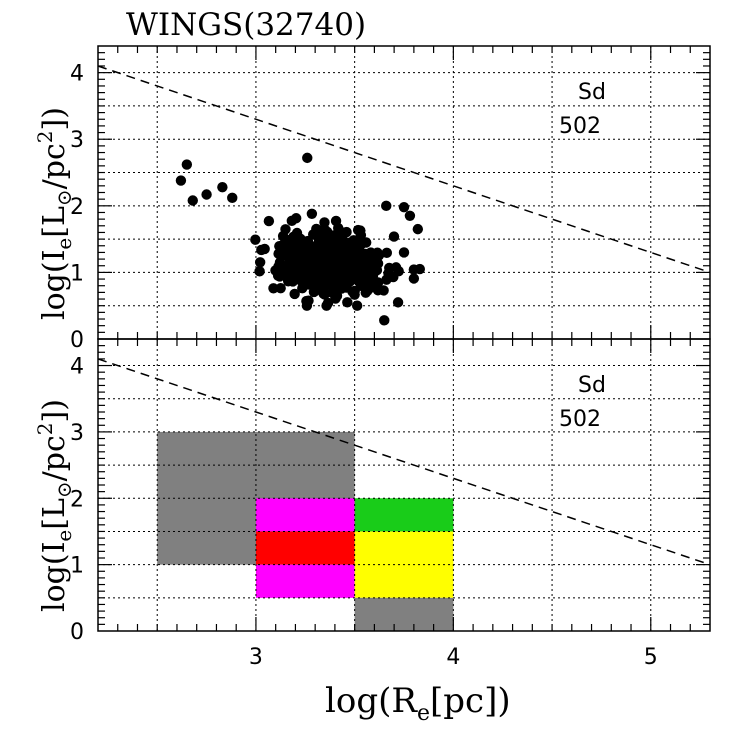 The image size is (747, 743). What do you see at coordinates (651, 657) in the screenshot?
I see `x-tick-label: 5` at bounding box center [651, 657].